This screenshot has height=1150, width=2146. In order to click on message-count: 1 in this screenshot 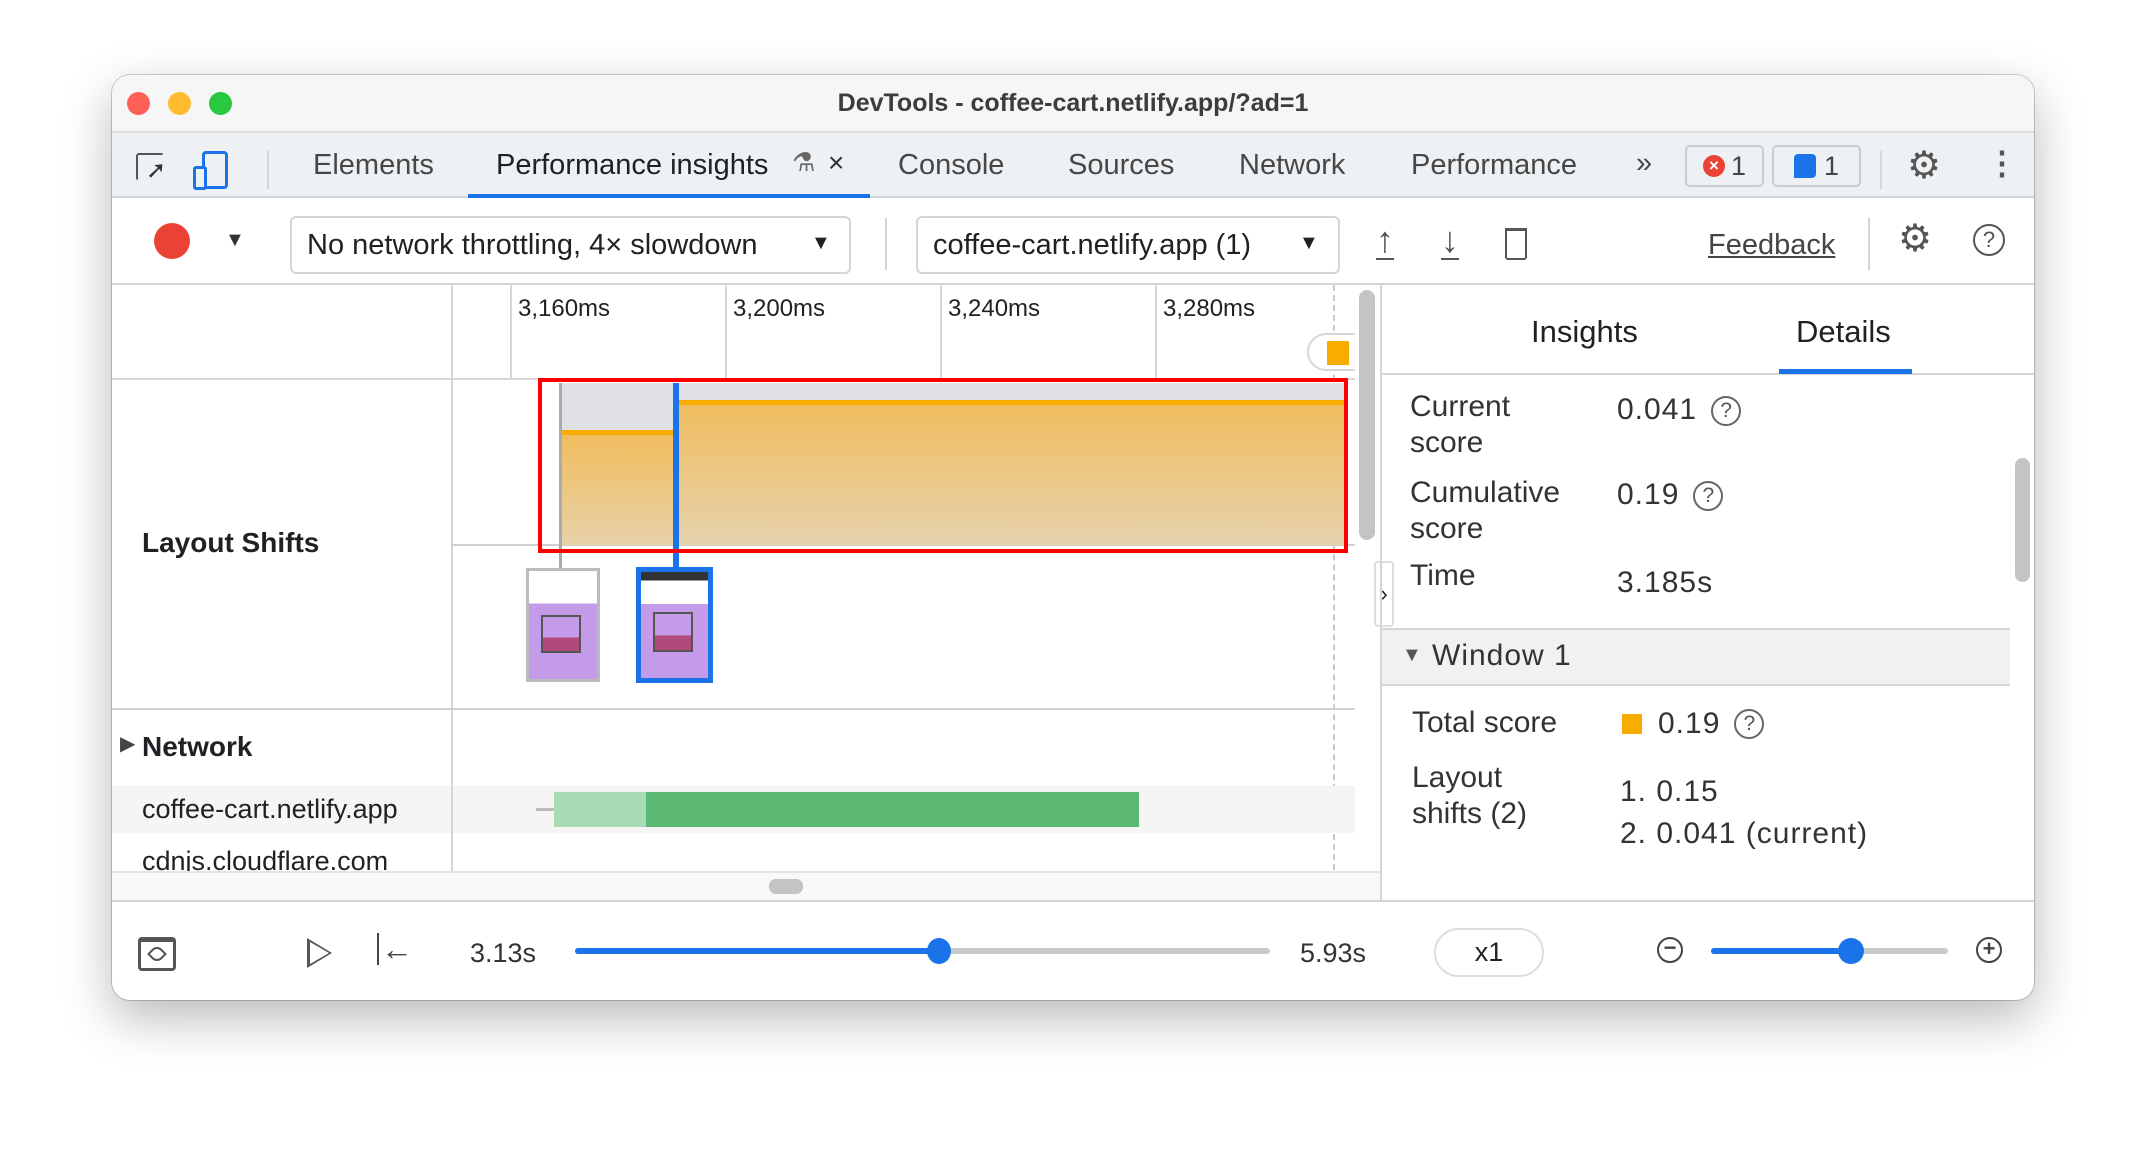, I will do `click(1831, 165)`.